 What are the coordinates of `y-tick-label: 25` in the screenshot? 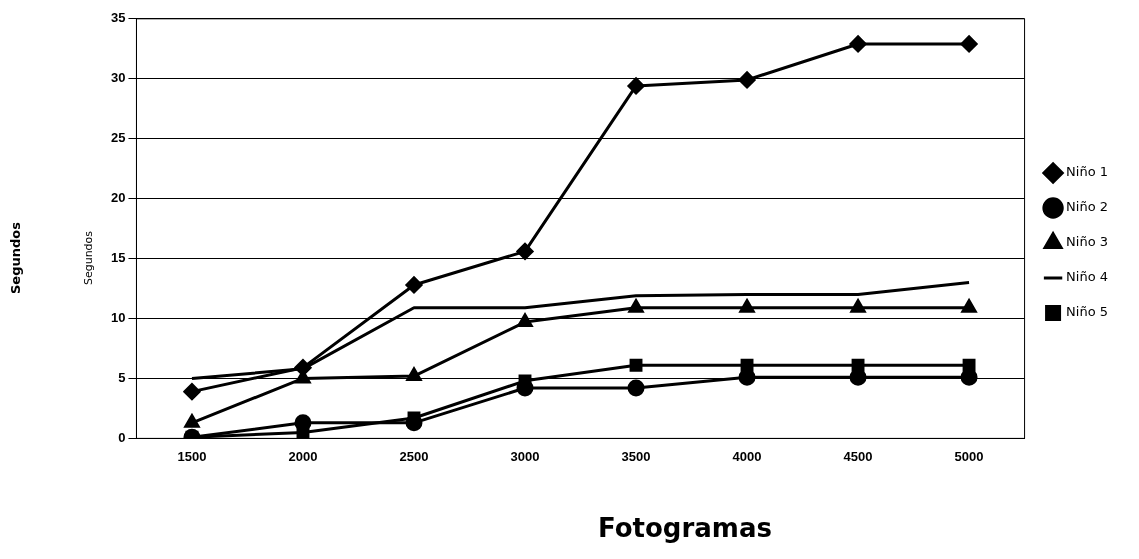 It's located at (118, 138).